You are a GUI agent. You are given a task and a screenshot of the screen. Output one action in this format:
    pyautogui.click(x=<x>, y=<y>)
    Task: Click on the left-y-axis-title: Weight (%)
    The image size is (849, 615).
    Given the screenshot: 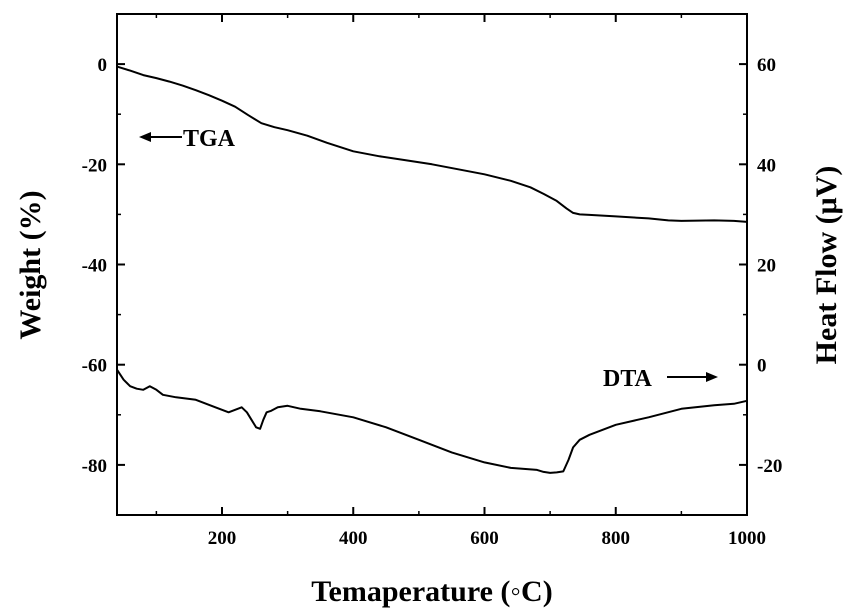 What is the action you would take?
    pyautogui.click(x=30, y=264)
    